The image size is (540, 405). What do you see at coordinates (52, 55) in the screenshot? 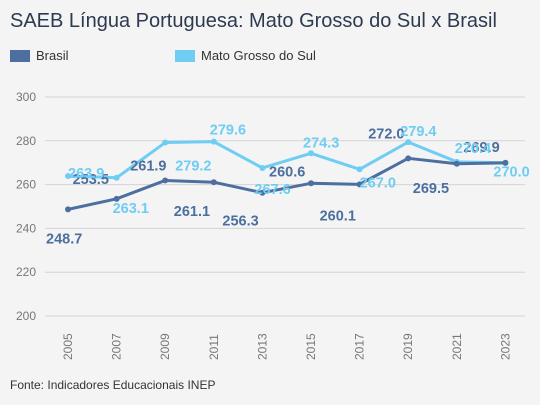
I see `legend-label-brasil: Brasil` at bounding box center [52, 55].